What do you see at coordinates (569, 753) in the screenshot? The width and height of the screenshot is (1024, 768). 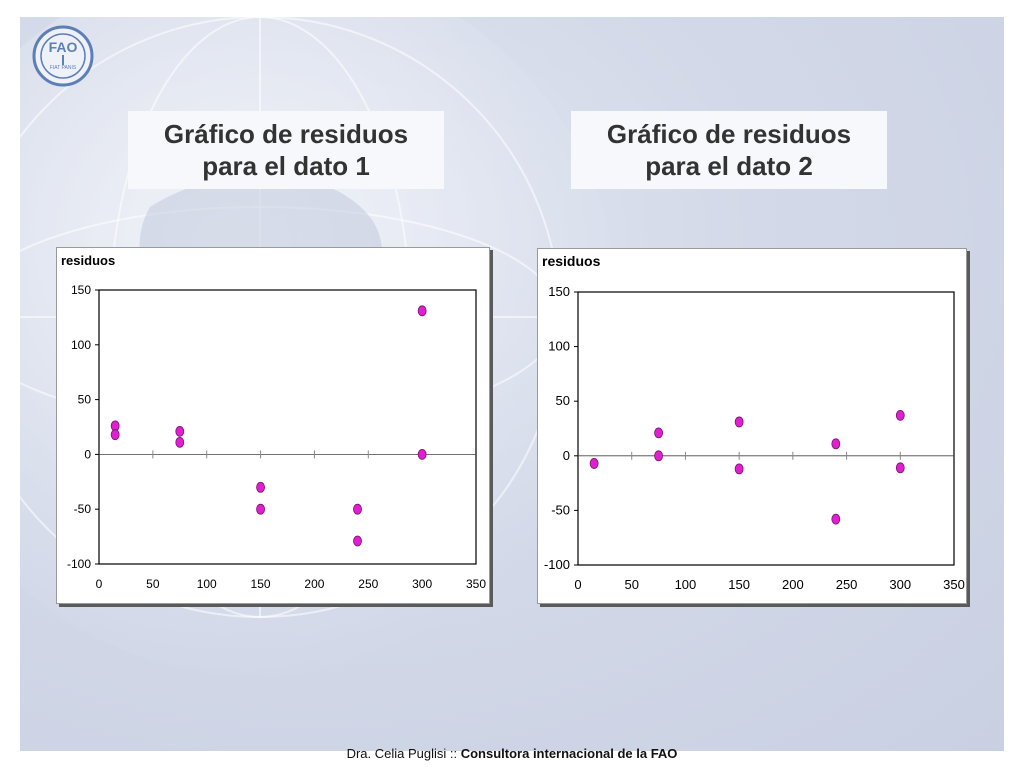 I see `footer-role: Consultora internacional de la FAO` at bounding box center [569, 753].